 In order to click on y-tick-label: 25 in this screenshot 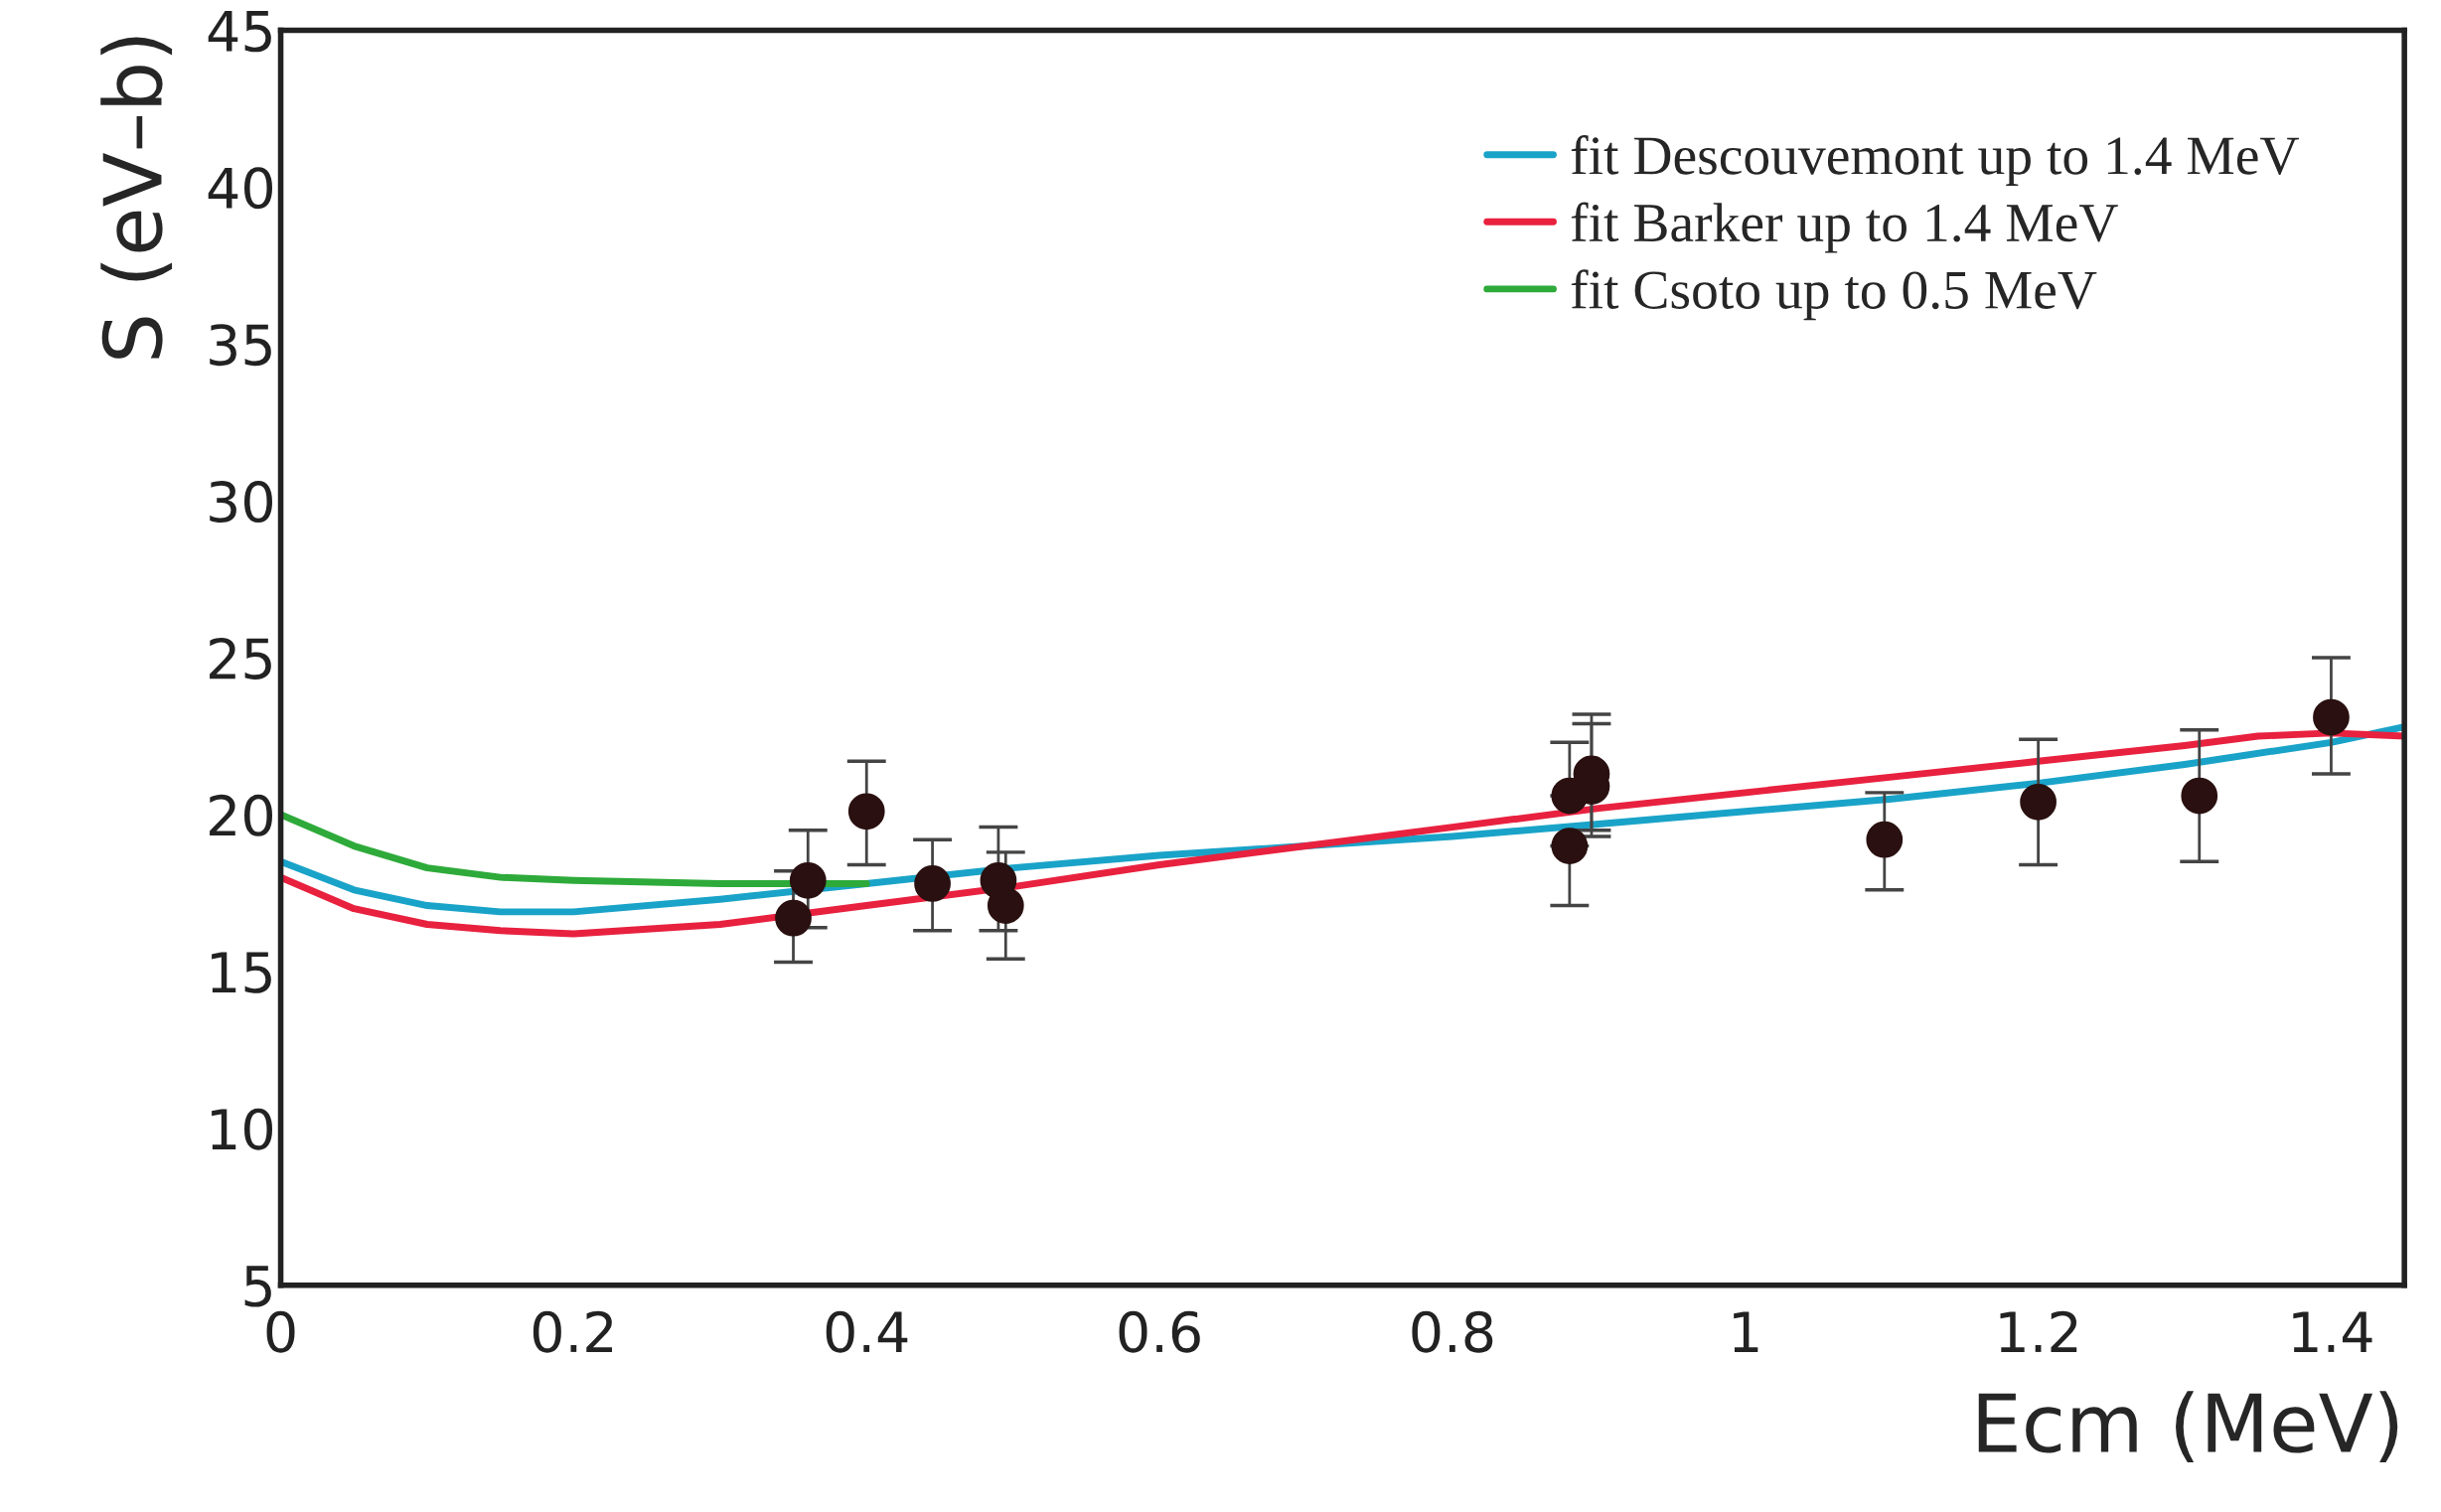, I will do `click(240, 658)`.